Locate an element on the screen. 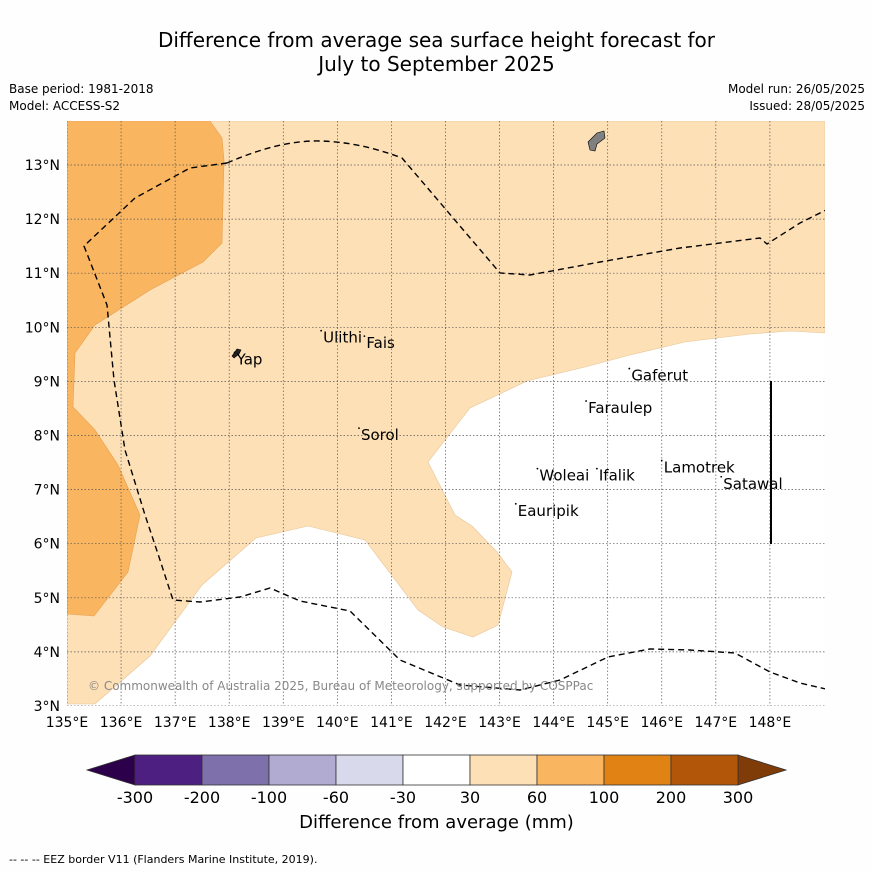 This screenshot has height=873, width=873. meta-right: Model run: 26/05/2025 Issued: 28/05/2025 is located at coordinates (796, 98).